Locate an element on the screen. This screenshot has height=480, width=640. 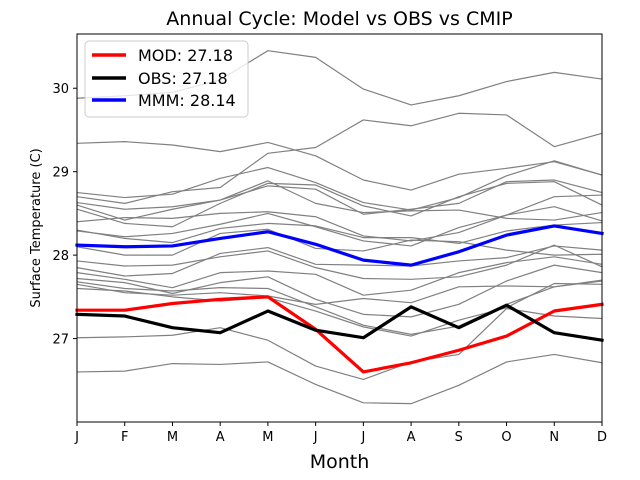
y-tick-label: 28 is located at coordinates (60, 256).